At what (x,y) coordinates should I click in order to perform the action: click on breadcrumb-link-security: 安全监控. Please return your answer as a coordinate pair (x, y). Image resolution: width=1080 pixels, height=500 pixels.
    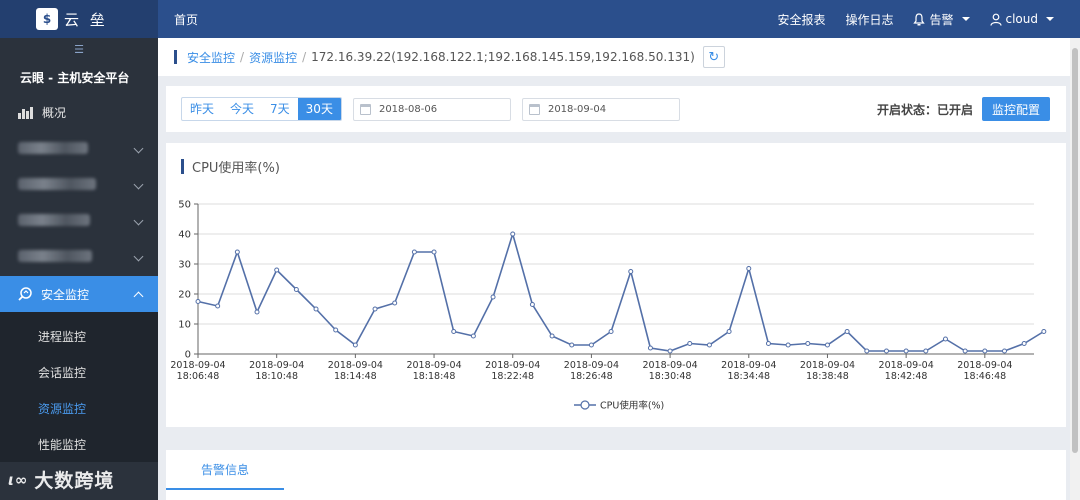
    Looking at the image, I should click on (211, 57).